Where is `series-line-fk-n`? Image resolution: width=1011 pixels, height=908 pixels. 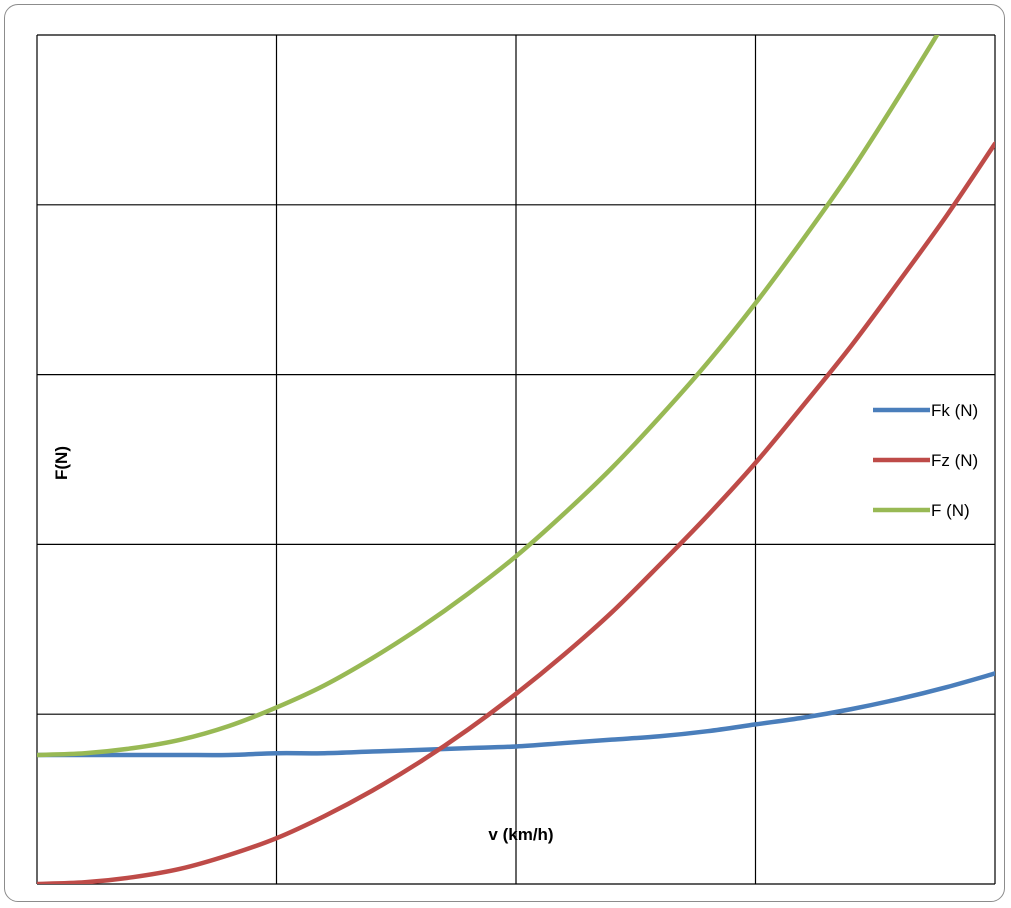 series-line-fk-n is located at coordinates (516, 714).